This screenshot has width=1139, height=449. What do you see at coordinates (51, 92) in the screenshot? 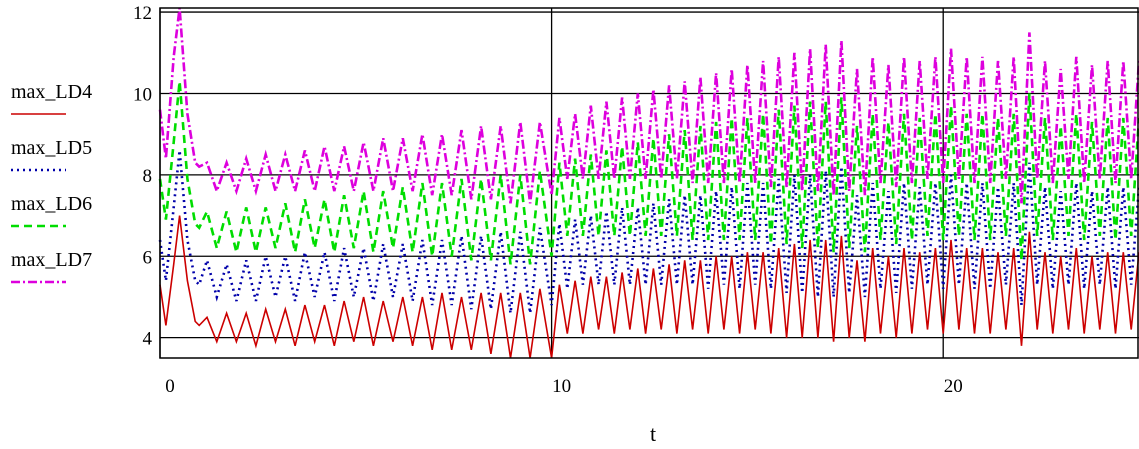
I see `legend-label-1: max_LD4` at bounding box center [51, 92].